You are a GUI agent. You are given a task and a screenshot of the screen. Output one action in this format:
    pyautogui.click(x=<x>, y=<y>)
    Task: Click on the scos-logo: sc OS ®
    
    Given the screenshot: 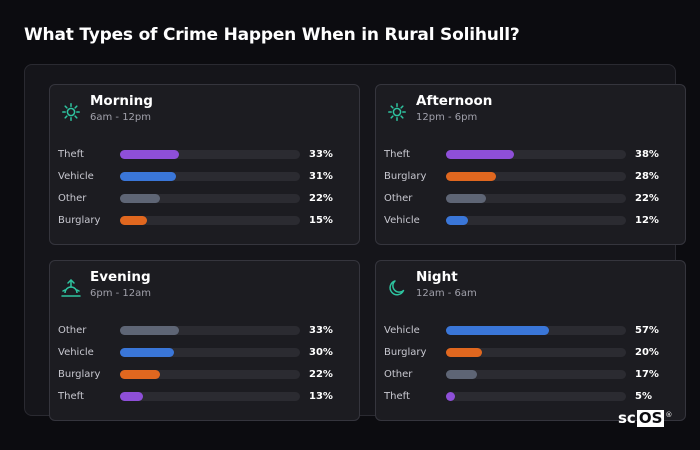 What is the action you would take?
    pyautogui.click(x=645, y=418)
    